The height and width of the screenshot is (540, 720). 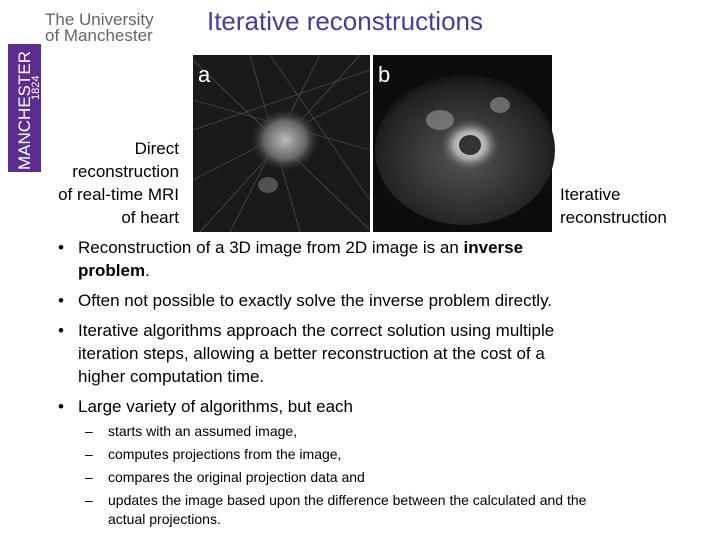 What do you see at coordinates (99, 35) in the screenshot?
I see `logo-line: of Manchester` at bounding box center [99, 35].